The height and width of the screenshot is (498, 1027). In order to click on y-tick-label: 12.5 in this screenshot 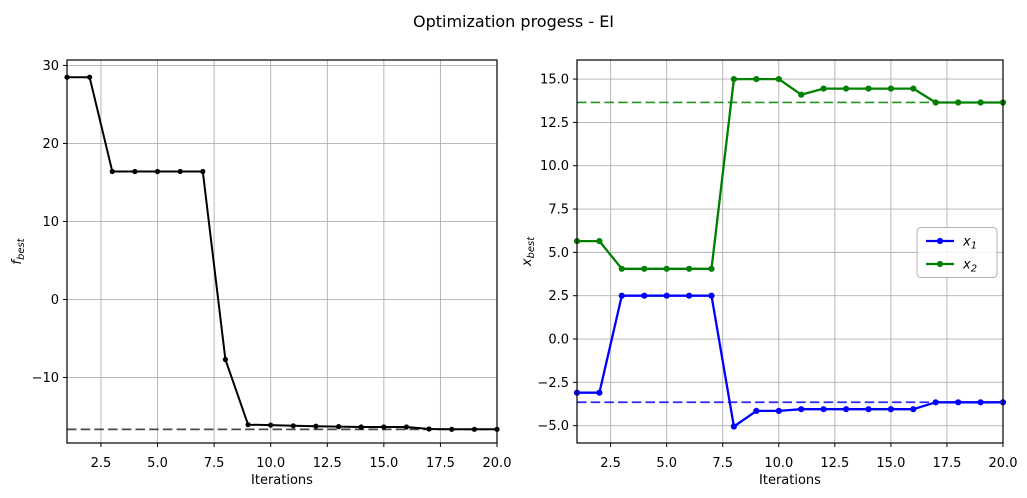, I will do `click(554, 123)`.